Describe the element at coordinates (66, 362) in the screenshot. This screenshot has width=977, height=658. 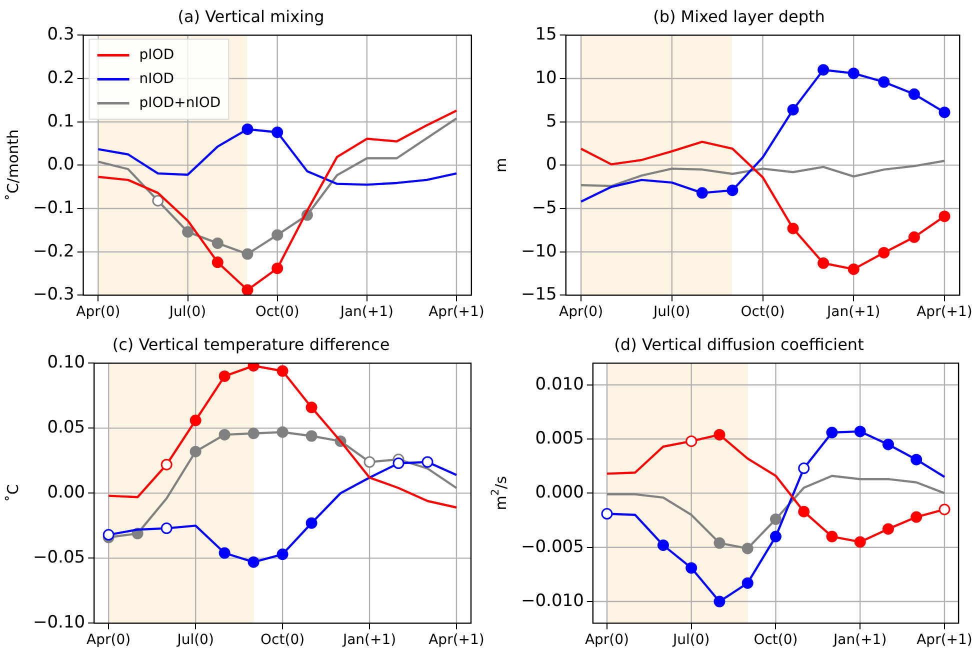
I see `y-tick-label: 0.10` at that location.